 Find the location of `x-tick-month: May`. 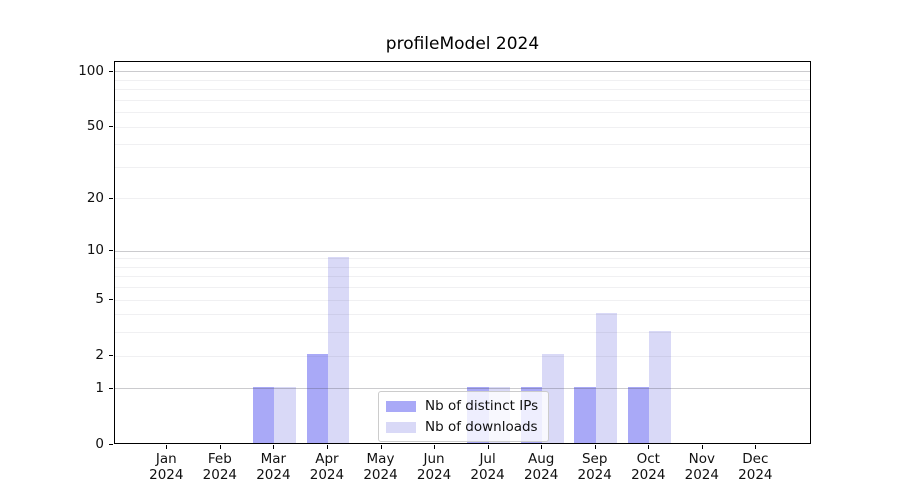

x-tick-month: May is located at coordinates (380, 459).